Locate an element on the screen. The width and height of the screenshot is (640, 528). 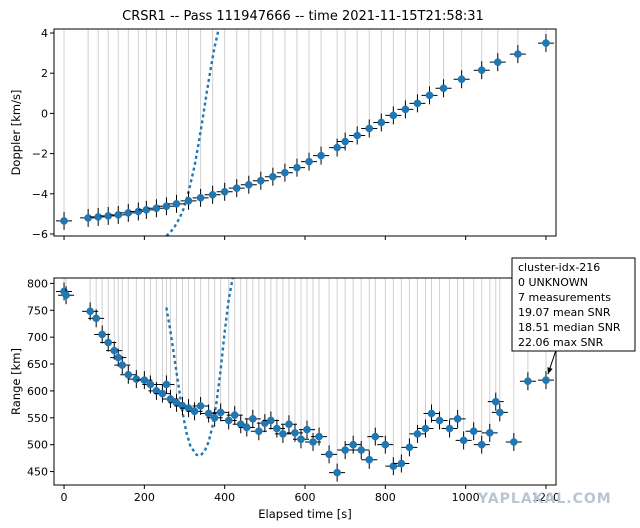
watermark: YAPLAKAL.COM is located at coordinates (544, 499).